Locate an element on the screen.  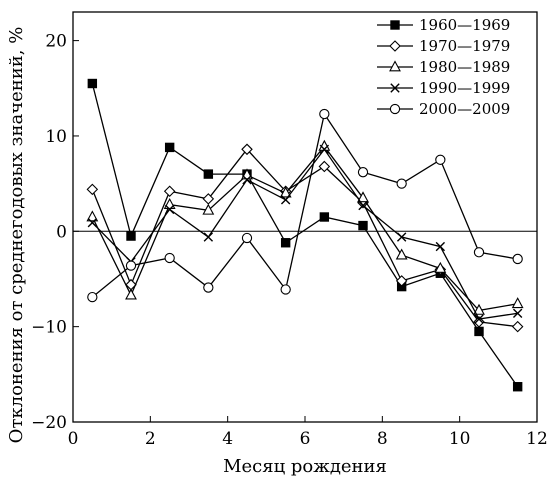
legend-label: 1970—1979 is located at coordinates (464, 46).